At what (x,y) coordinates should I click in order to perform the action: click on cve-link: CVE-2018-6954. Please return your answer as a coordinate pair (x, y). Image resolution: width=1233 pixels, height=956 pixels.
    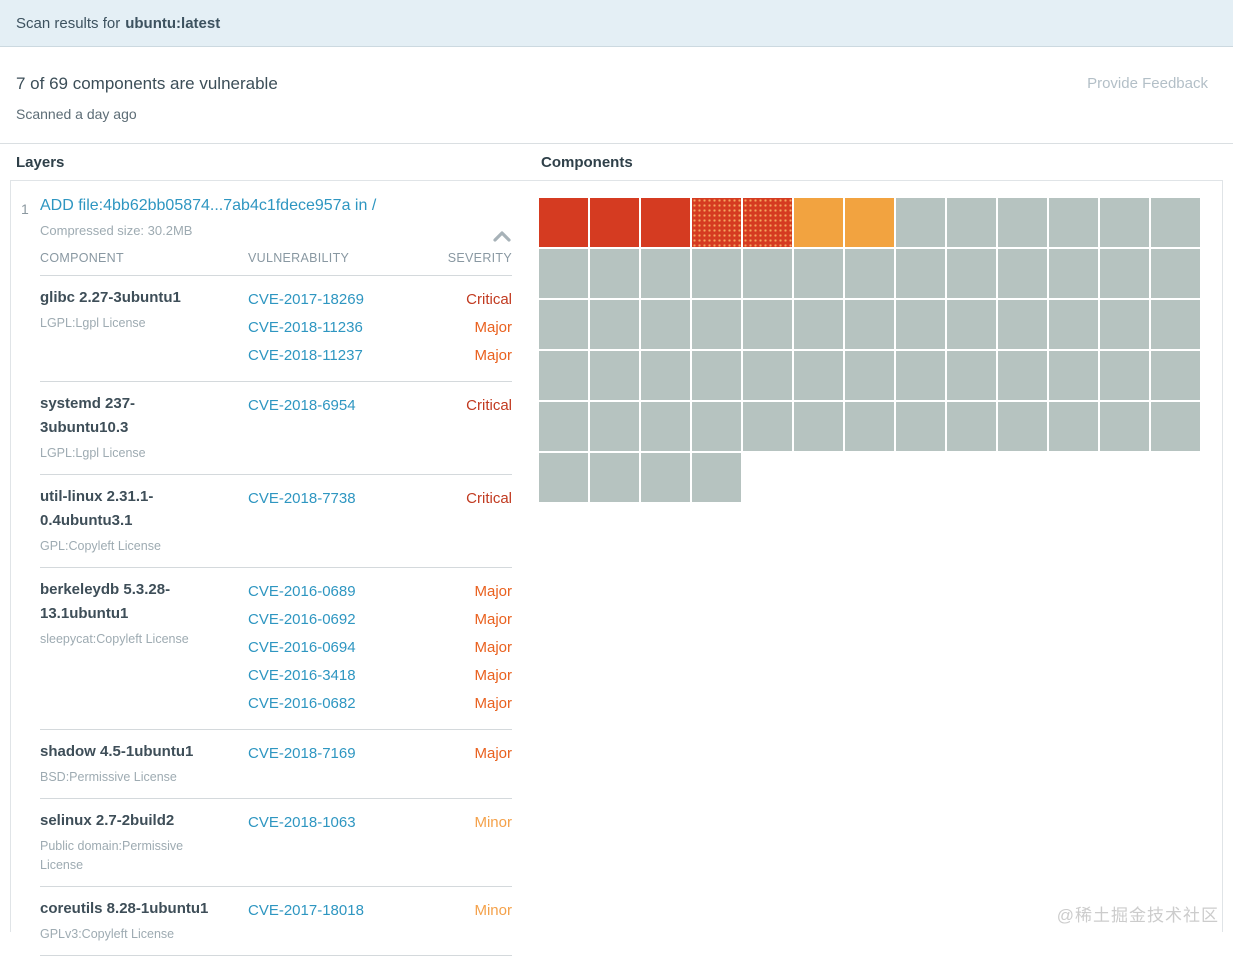
    Looking at the image, I should click on (302, 405).